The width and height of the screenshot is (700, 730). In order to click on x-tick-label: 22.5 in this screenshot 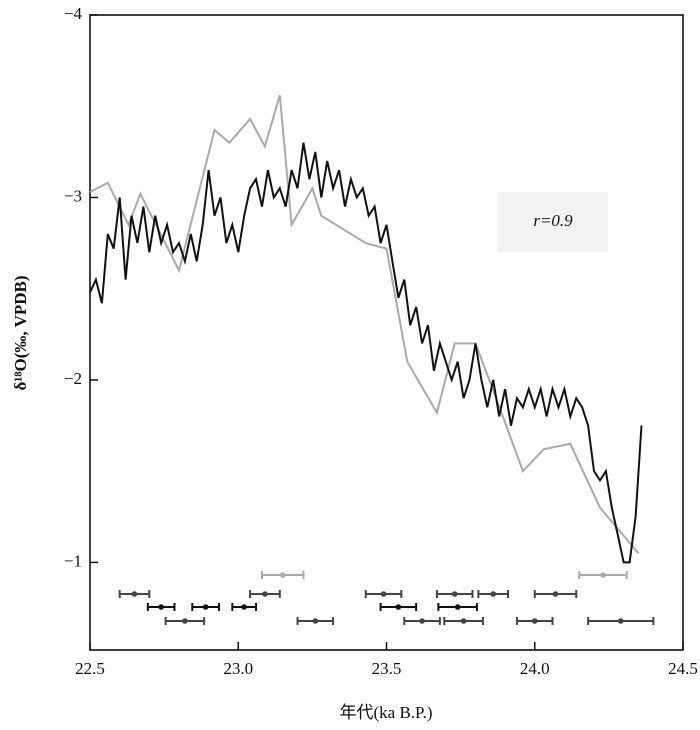, I will do `click(90, 668)`.